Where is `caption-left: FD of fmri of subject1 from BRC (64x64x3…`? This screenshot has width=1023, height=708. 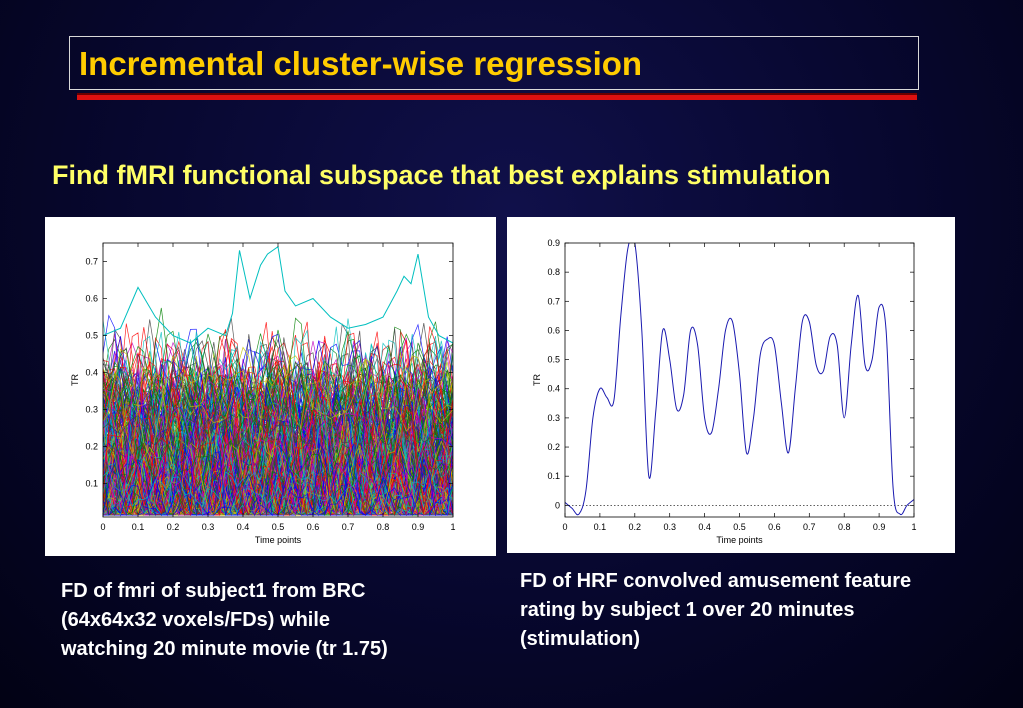 caption-left: FD of fmri of subject1 from BRC (64x64x3… is located at coordinates (271, 620).